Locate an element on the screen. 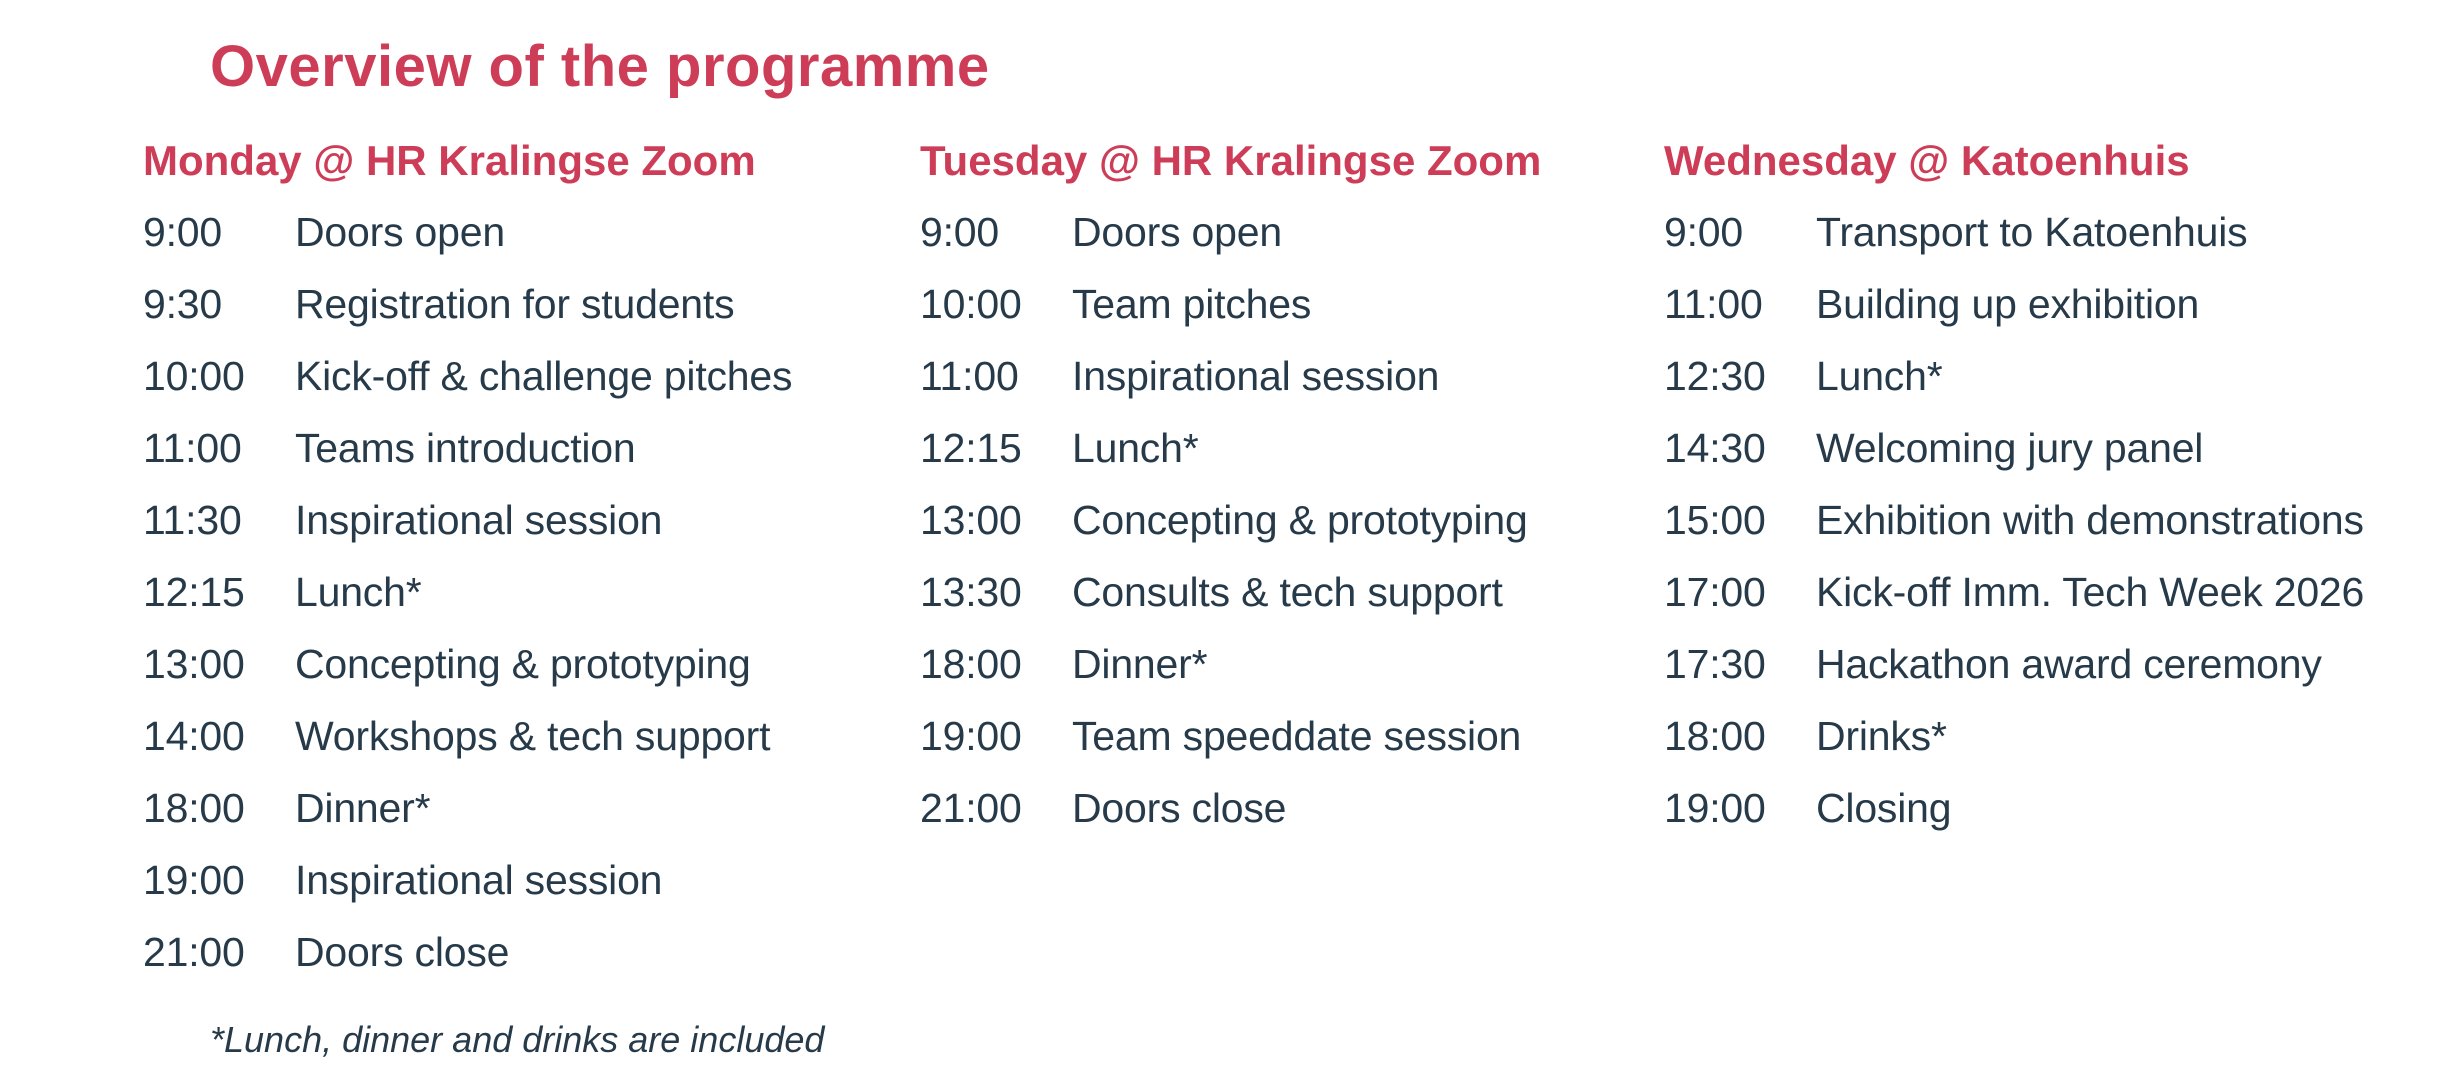 Image resolution: width=2464 pixels, height=1090 pixels. schedule-row: 17:30 Hackathon award ceremony is located at coordinates (2049, 678).